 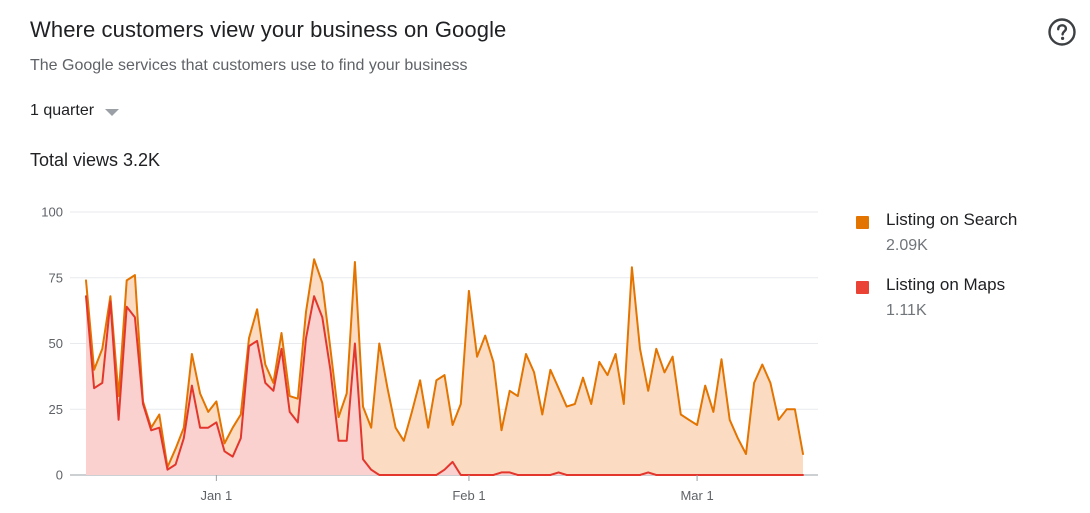 What do you see at coordinates (56, 277) in the screenshot?
I see `y-tick-label: 75` at bounding box center [56, 277].